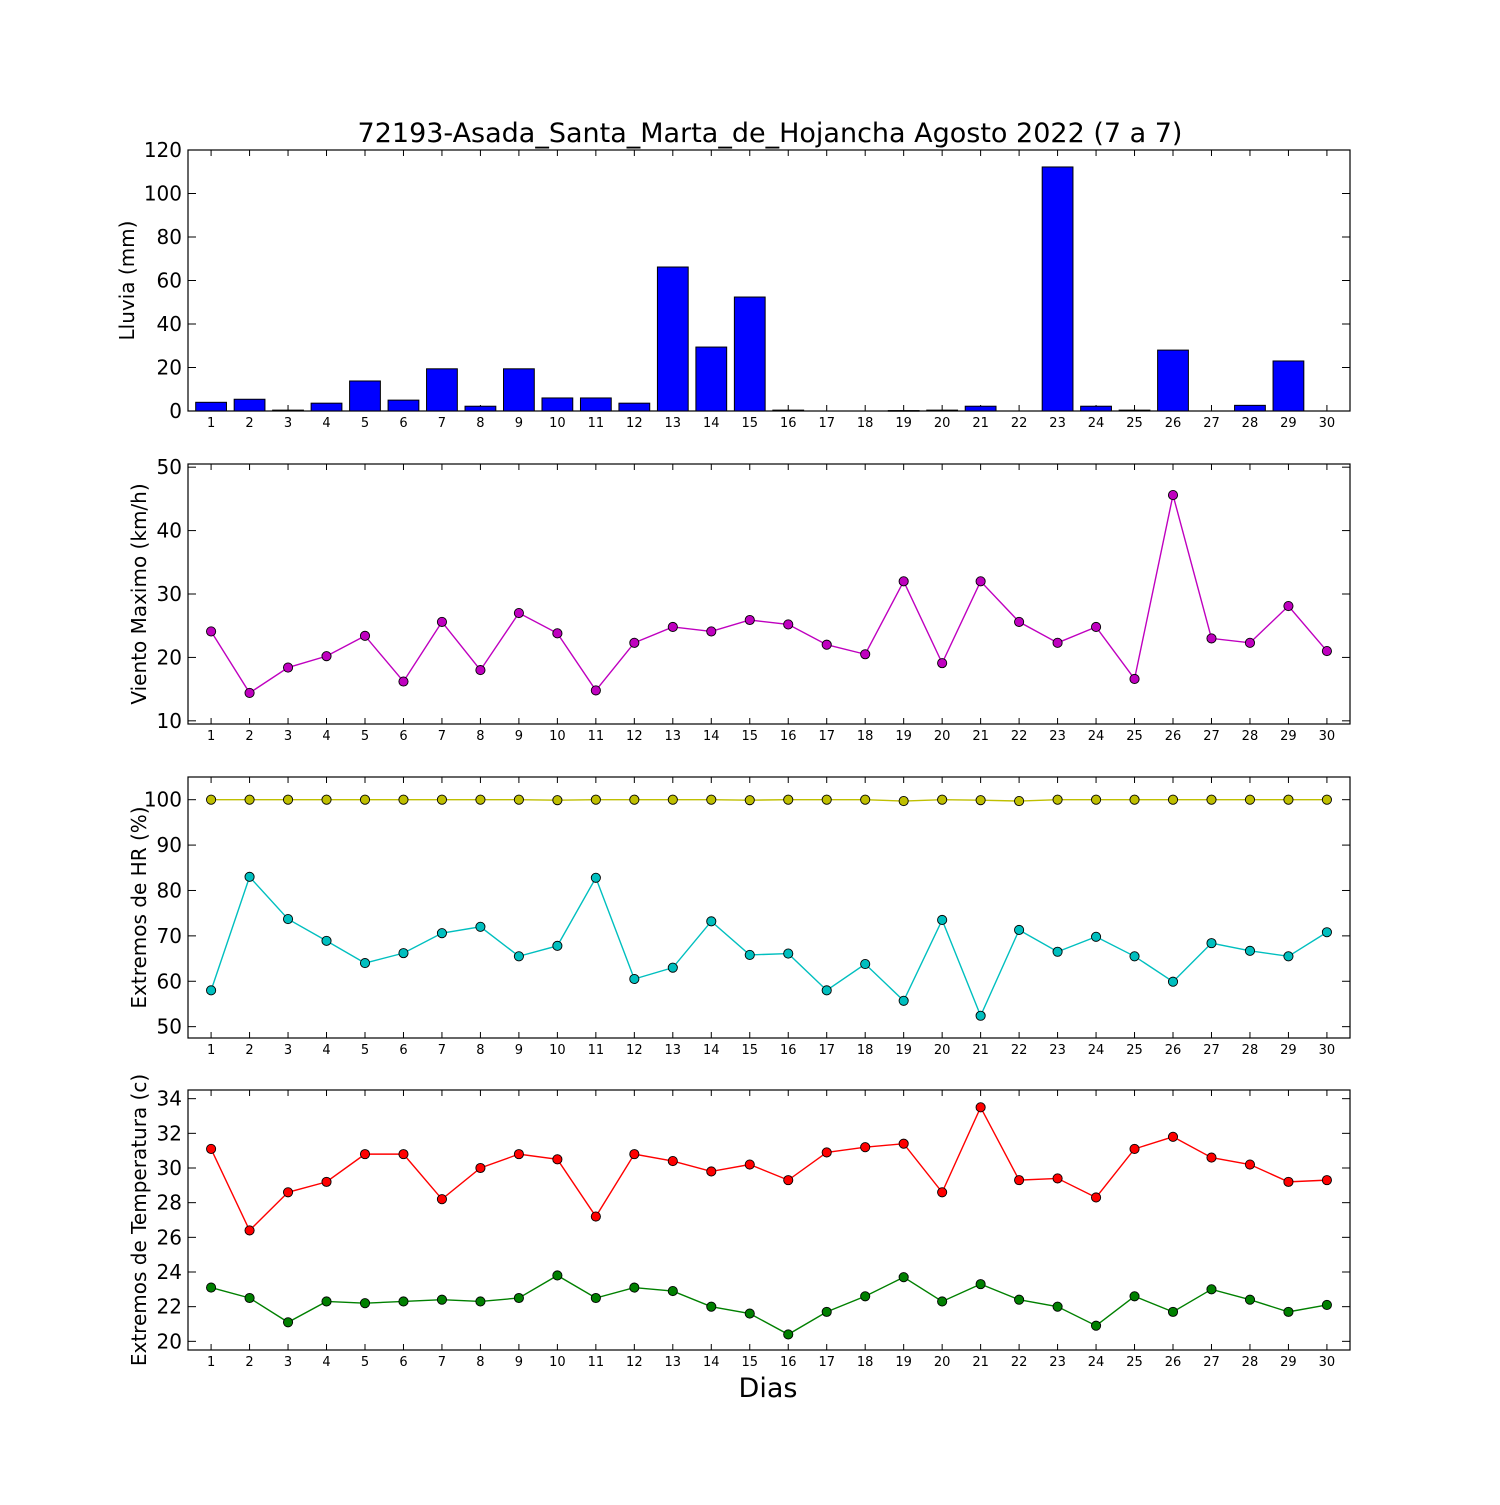 Image resolution: width=1500 pixels, height=1505 pixels. What do you see at coordinates (249, 736) in the screenshot?
I see `wind-xtick-label: 2` at bounding box center [249, 736].